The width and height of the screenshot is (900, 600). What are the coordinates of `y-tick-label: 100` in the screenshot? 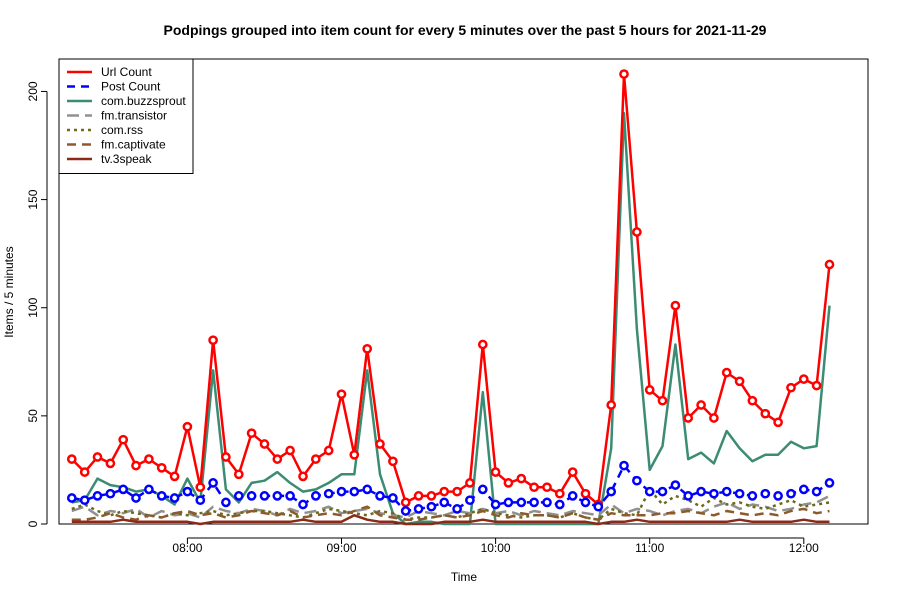 It's located at (33, 307).